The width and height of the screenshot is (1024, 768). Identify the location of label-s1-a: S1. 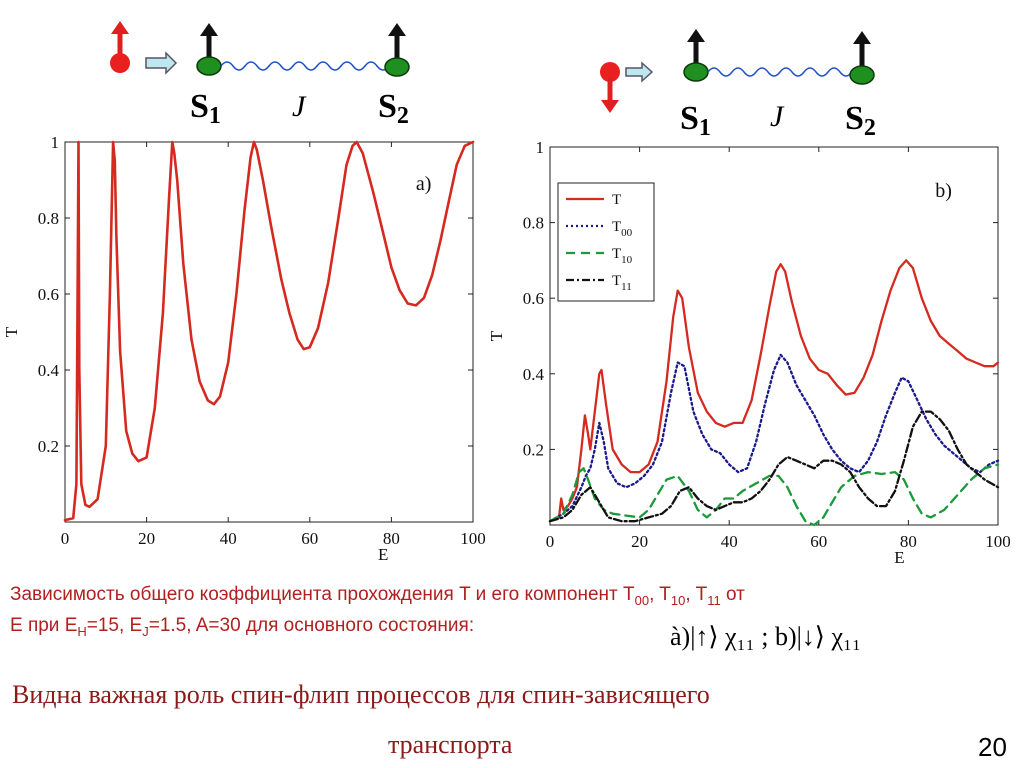
(205, 108).